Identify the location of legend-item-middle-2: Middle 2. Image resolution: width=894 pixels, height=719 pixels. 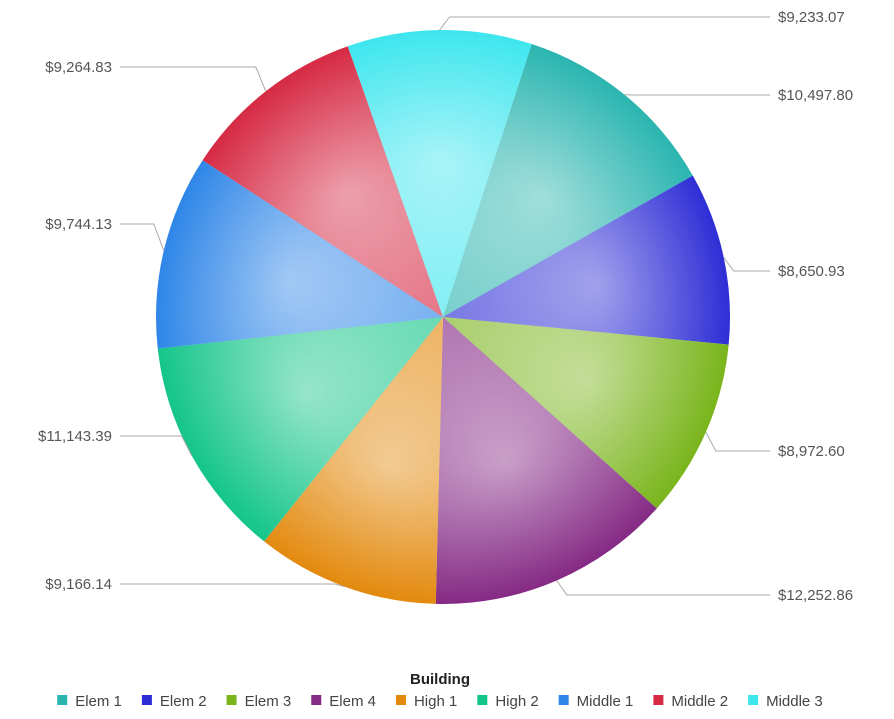
(690, 701).